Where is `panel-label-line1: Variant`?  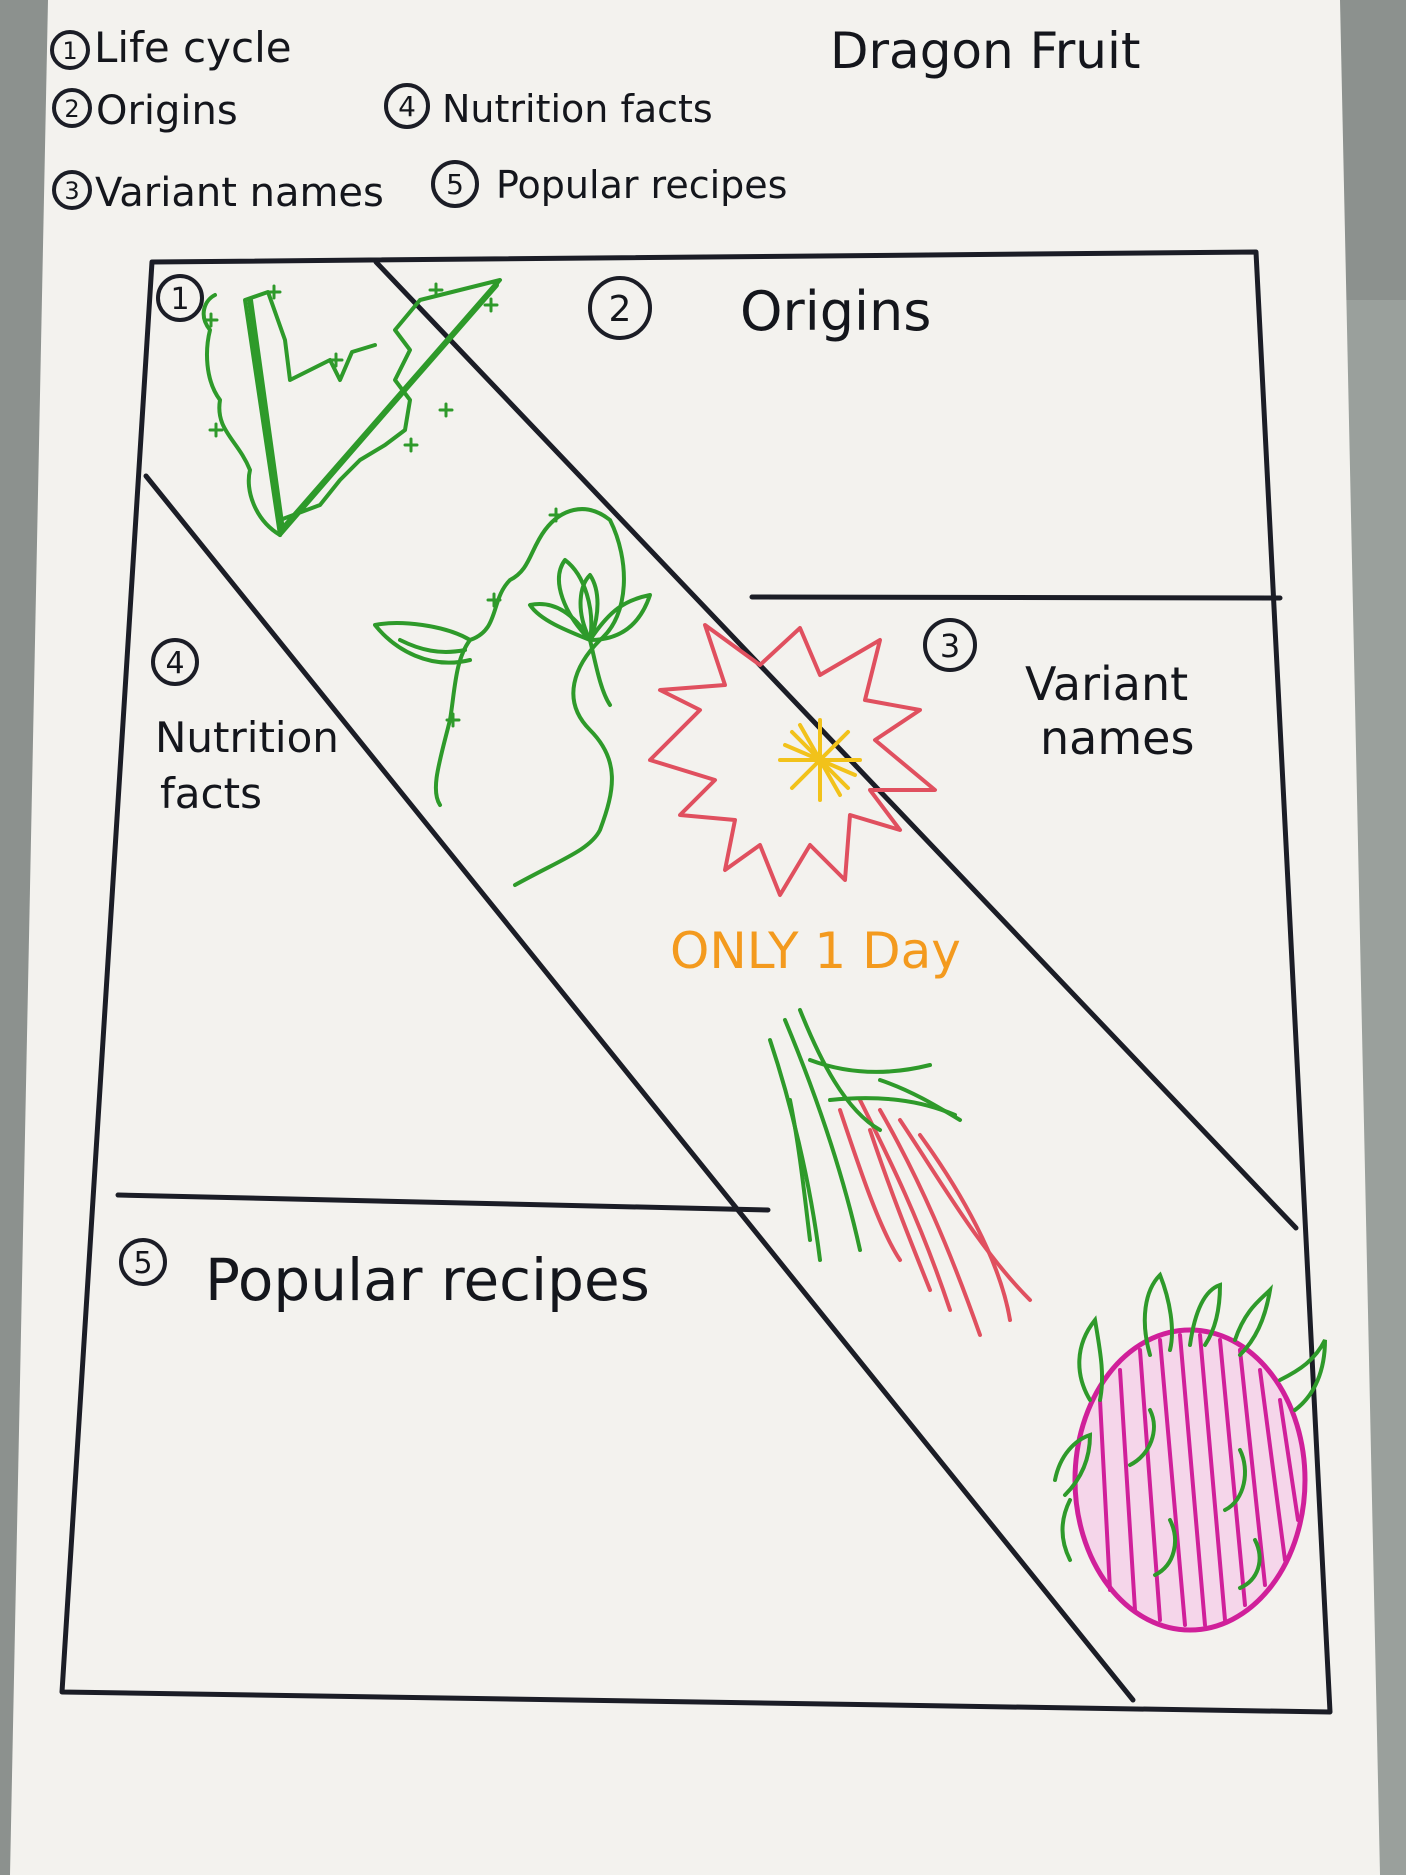
panel-label-line1: Variant is located at coordinates (1106, 684).